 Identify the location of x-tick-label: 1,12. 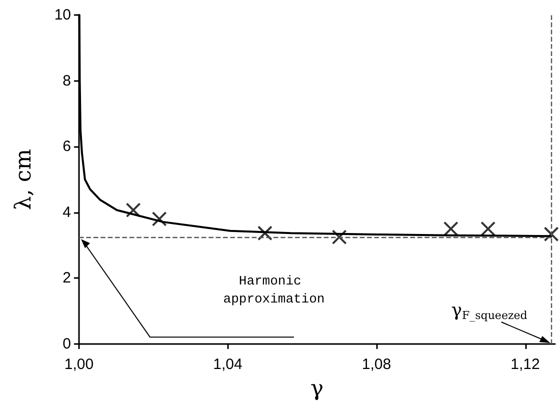
(525, 364).